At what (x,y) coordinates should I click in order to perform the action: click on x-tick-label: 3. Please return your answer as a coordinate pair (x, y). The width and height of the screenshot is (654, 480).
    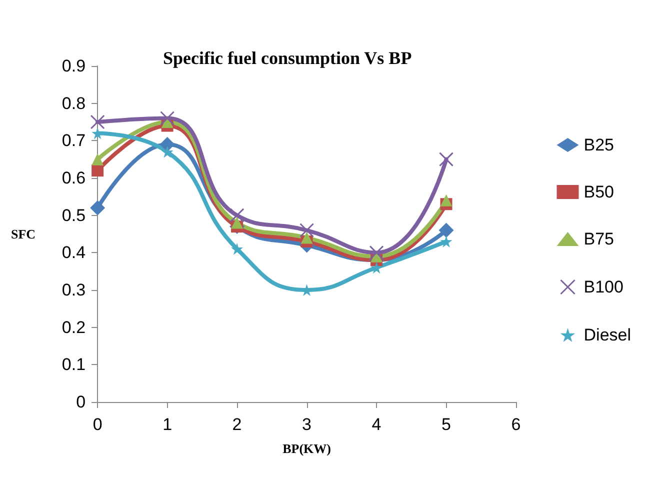
    Looking at the image, I should click on (307, 424).